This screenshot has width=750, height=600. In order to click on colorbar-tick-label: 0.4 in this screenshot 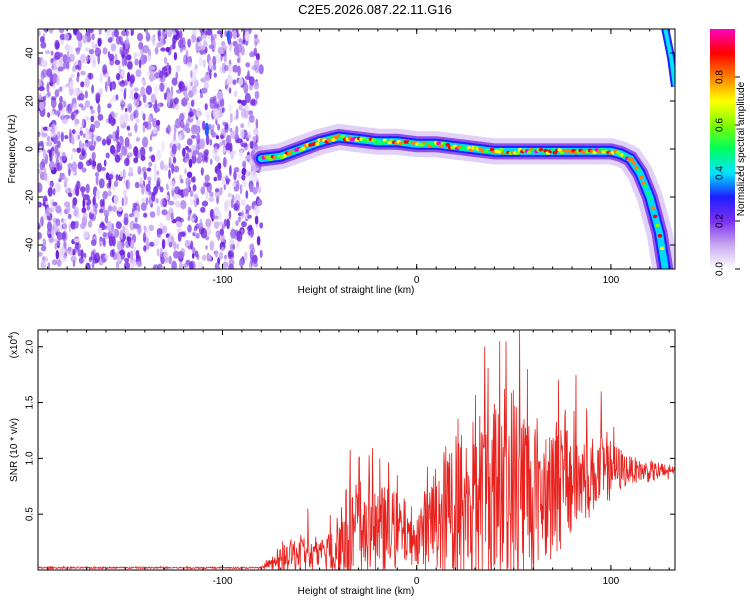, I will do `click(720, 173)`.